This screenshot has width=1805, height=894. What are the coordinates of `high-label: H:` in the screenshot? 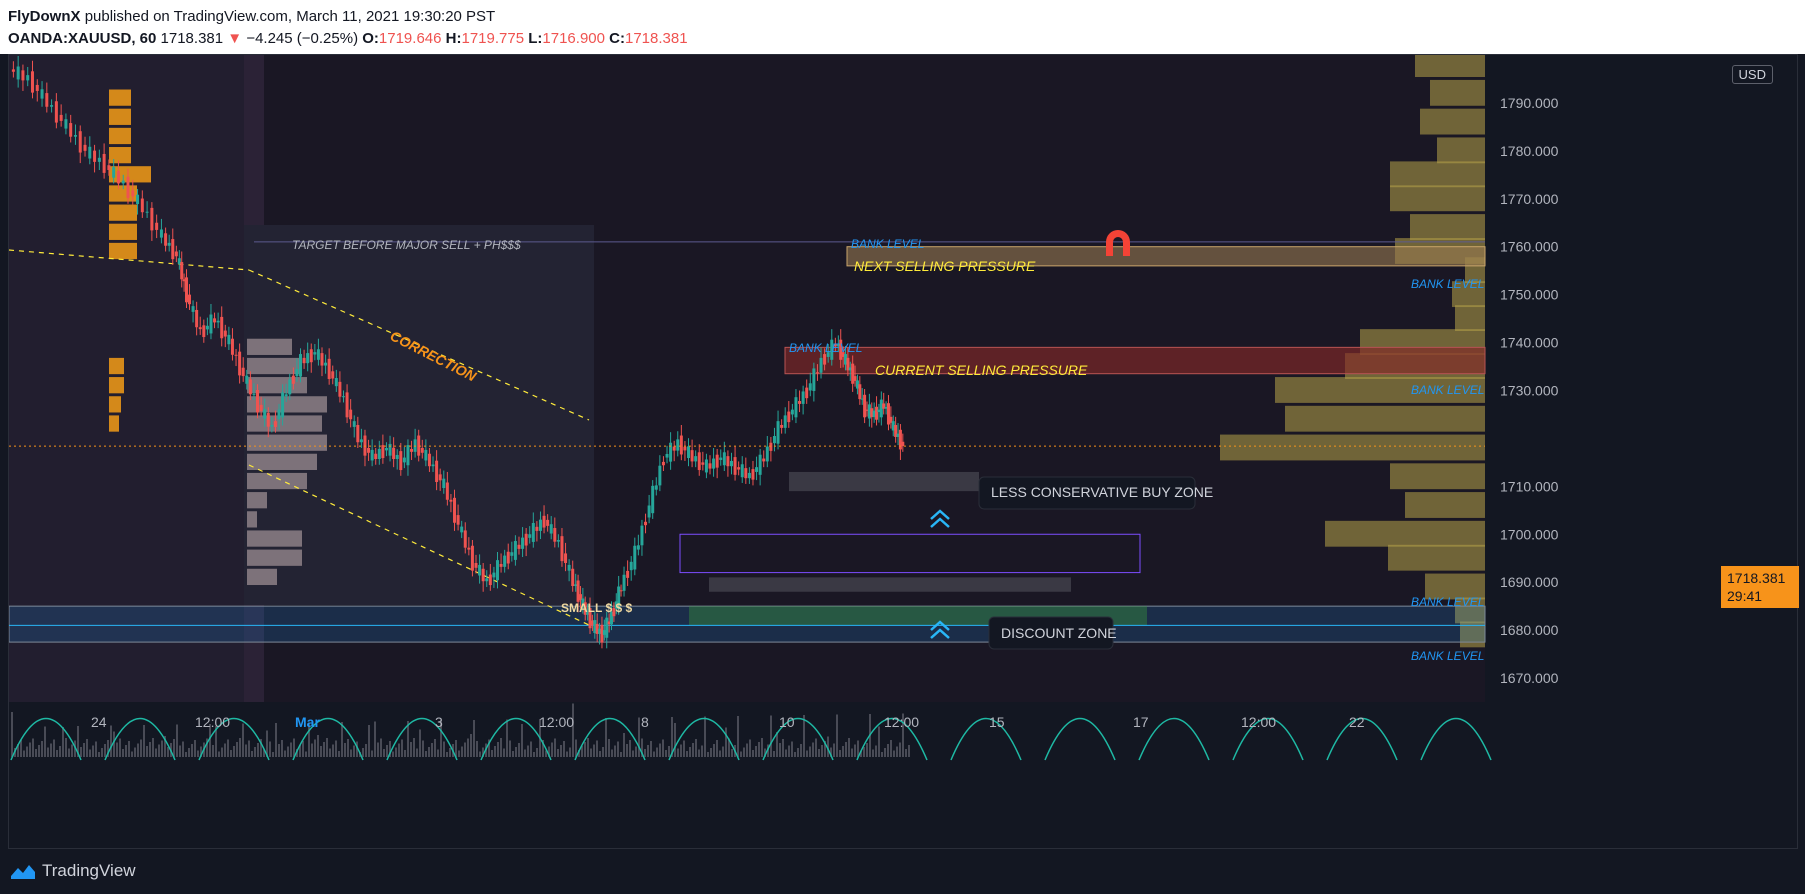 It's located at (453, 38).